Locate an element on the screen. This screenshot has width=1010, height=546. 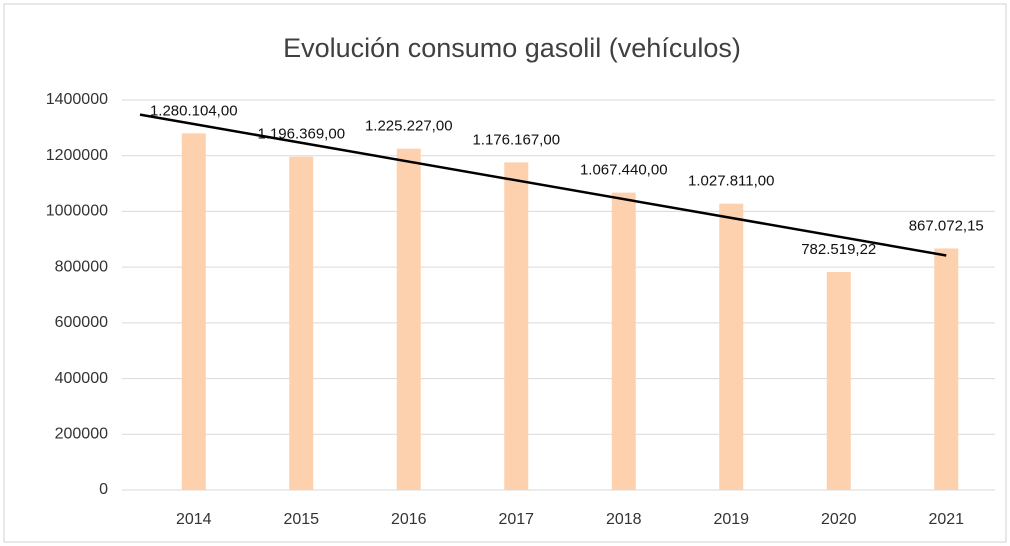
value-label: 1.280.104,00 is located at coordinates (194, 110).